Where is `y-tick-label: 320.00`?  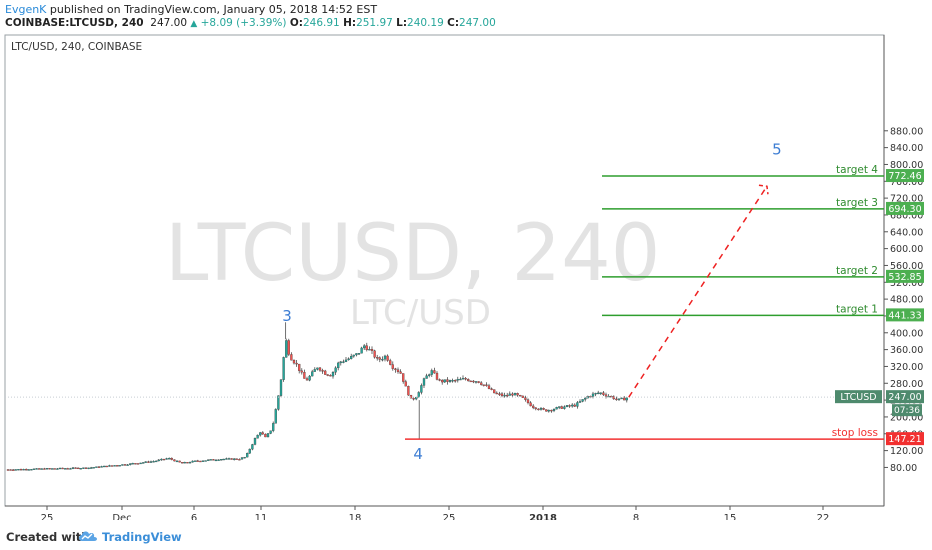
y-tick-label: 320.00 is located at coordinates (906, 367).